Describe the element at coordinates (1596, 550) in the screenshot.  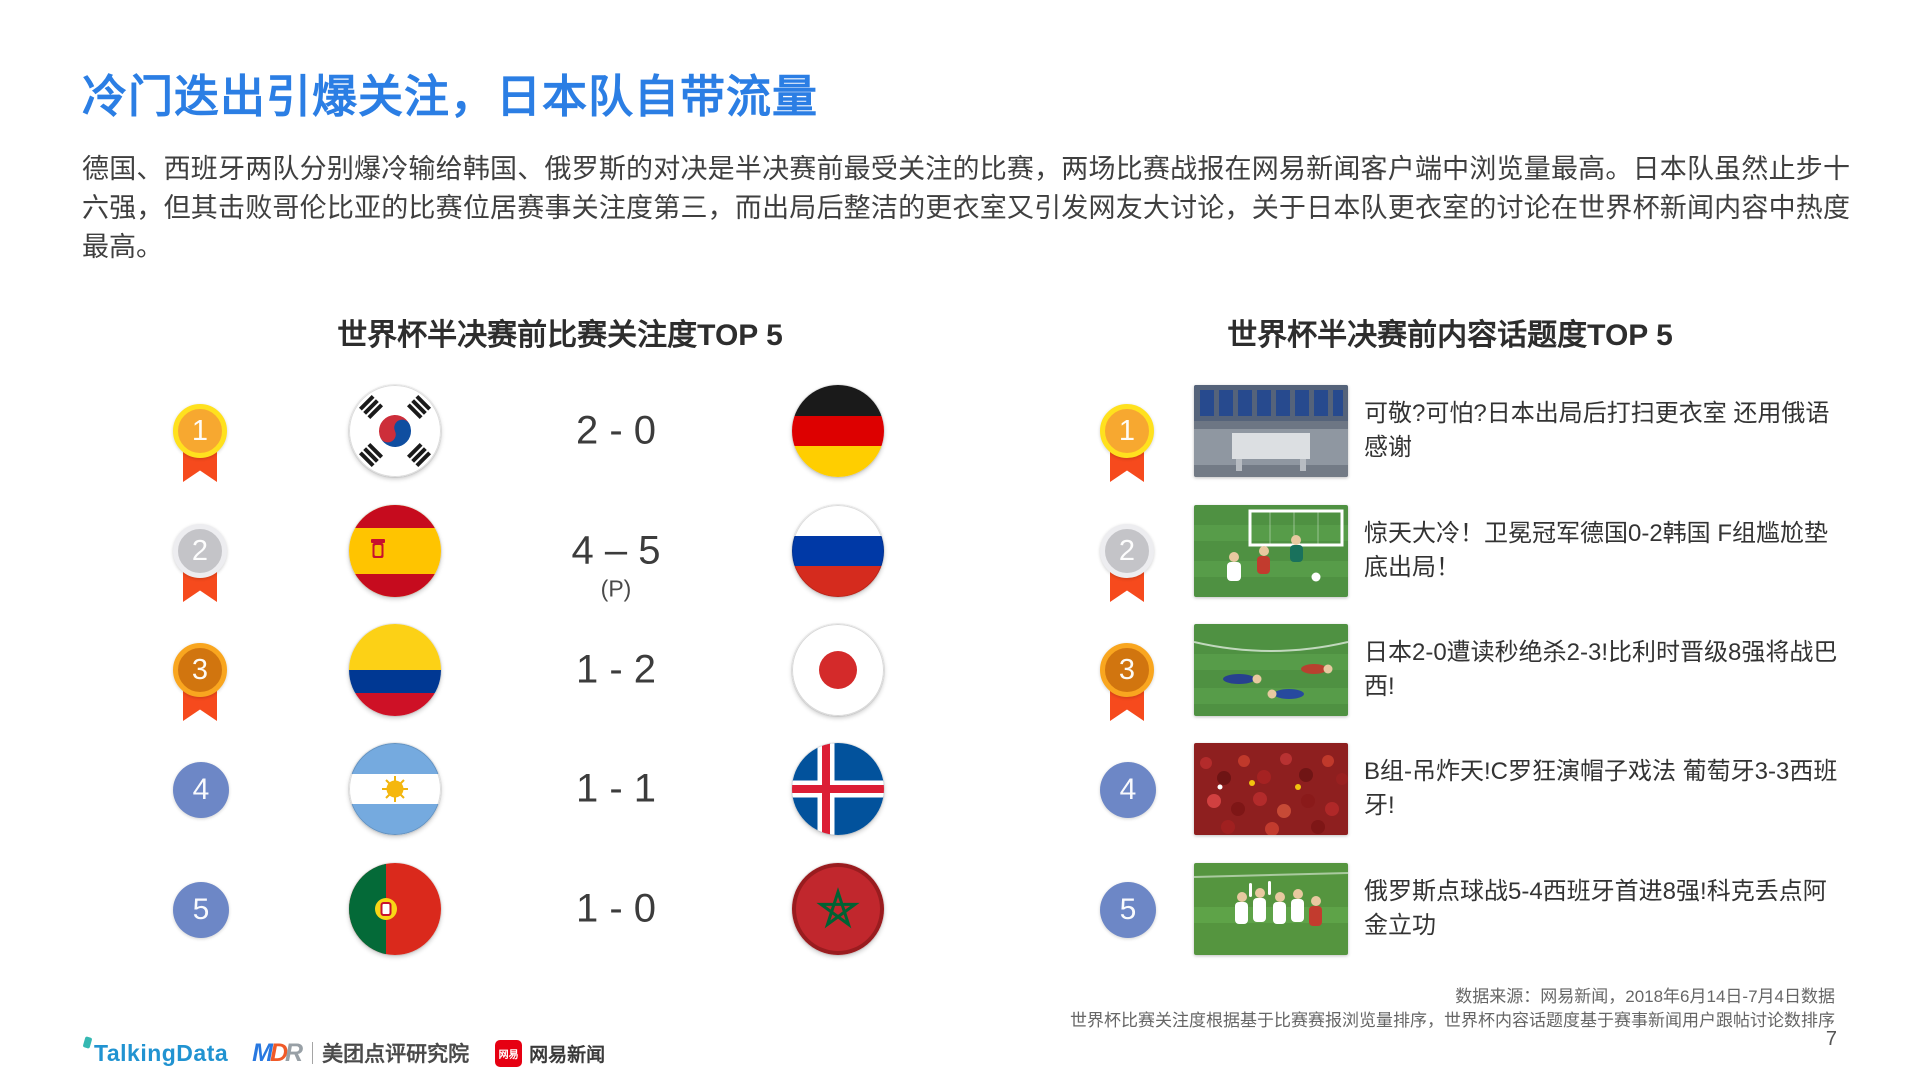
I see `news-headline: 惊天大冷！卫冕冠军德国0-2韩国 F组尴尬垫底出局！` at that location.